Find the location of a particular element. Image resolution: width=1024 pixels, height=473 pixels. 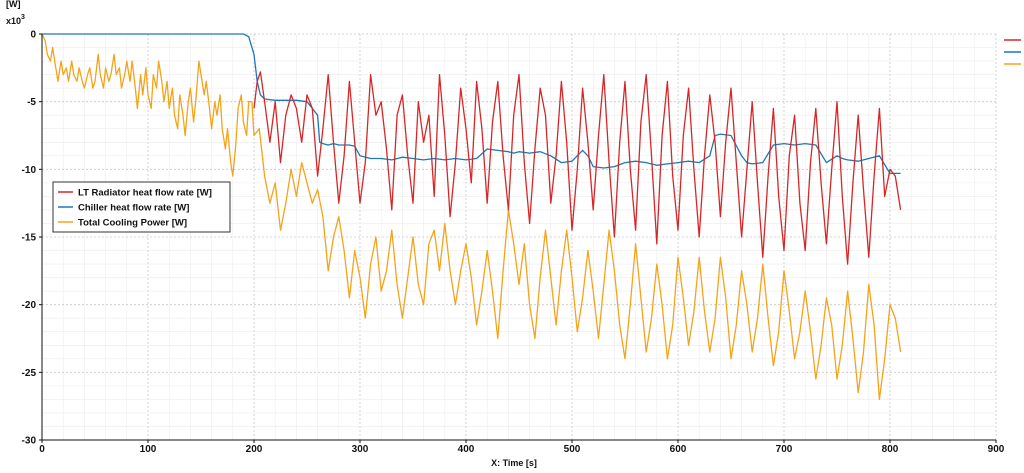

y-tick-label: -5 is located at coordinates (31, 102).